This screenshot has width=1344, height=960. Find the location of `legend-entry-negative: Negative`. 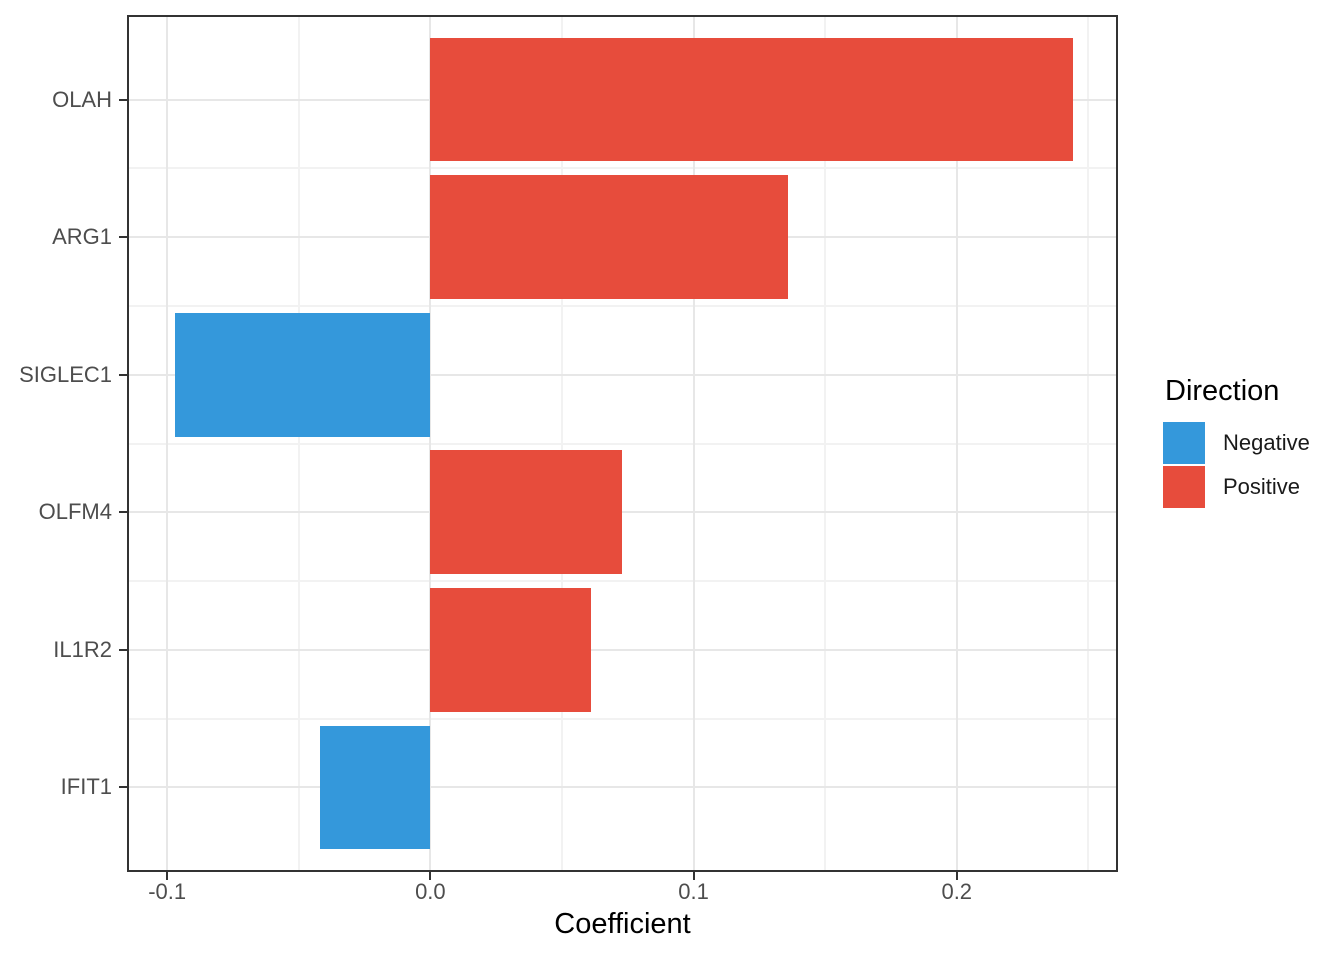

legend-entry-negative: Negative is located at coordinates (1252, 442).